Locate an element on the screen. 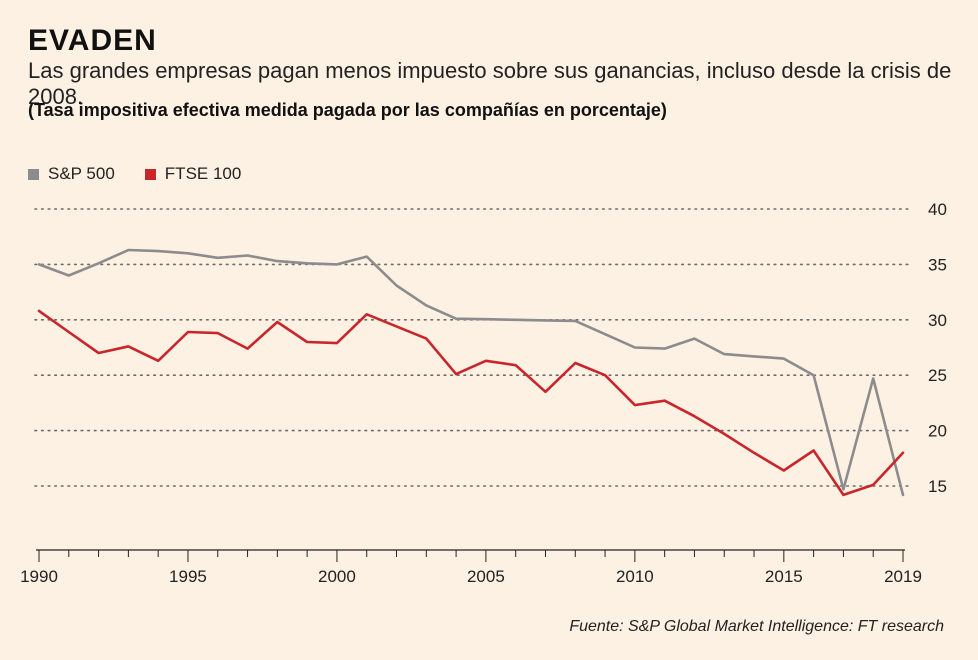  legend-label-ftse100: FTSE 100 is located at coordinates (203, 173).